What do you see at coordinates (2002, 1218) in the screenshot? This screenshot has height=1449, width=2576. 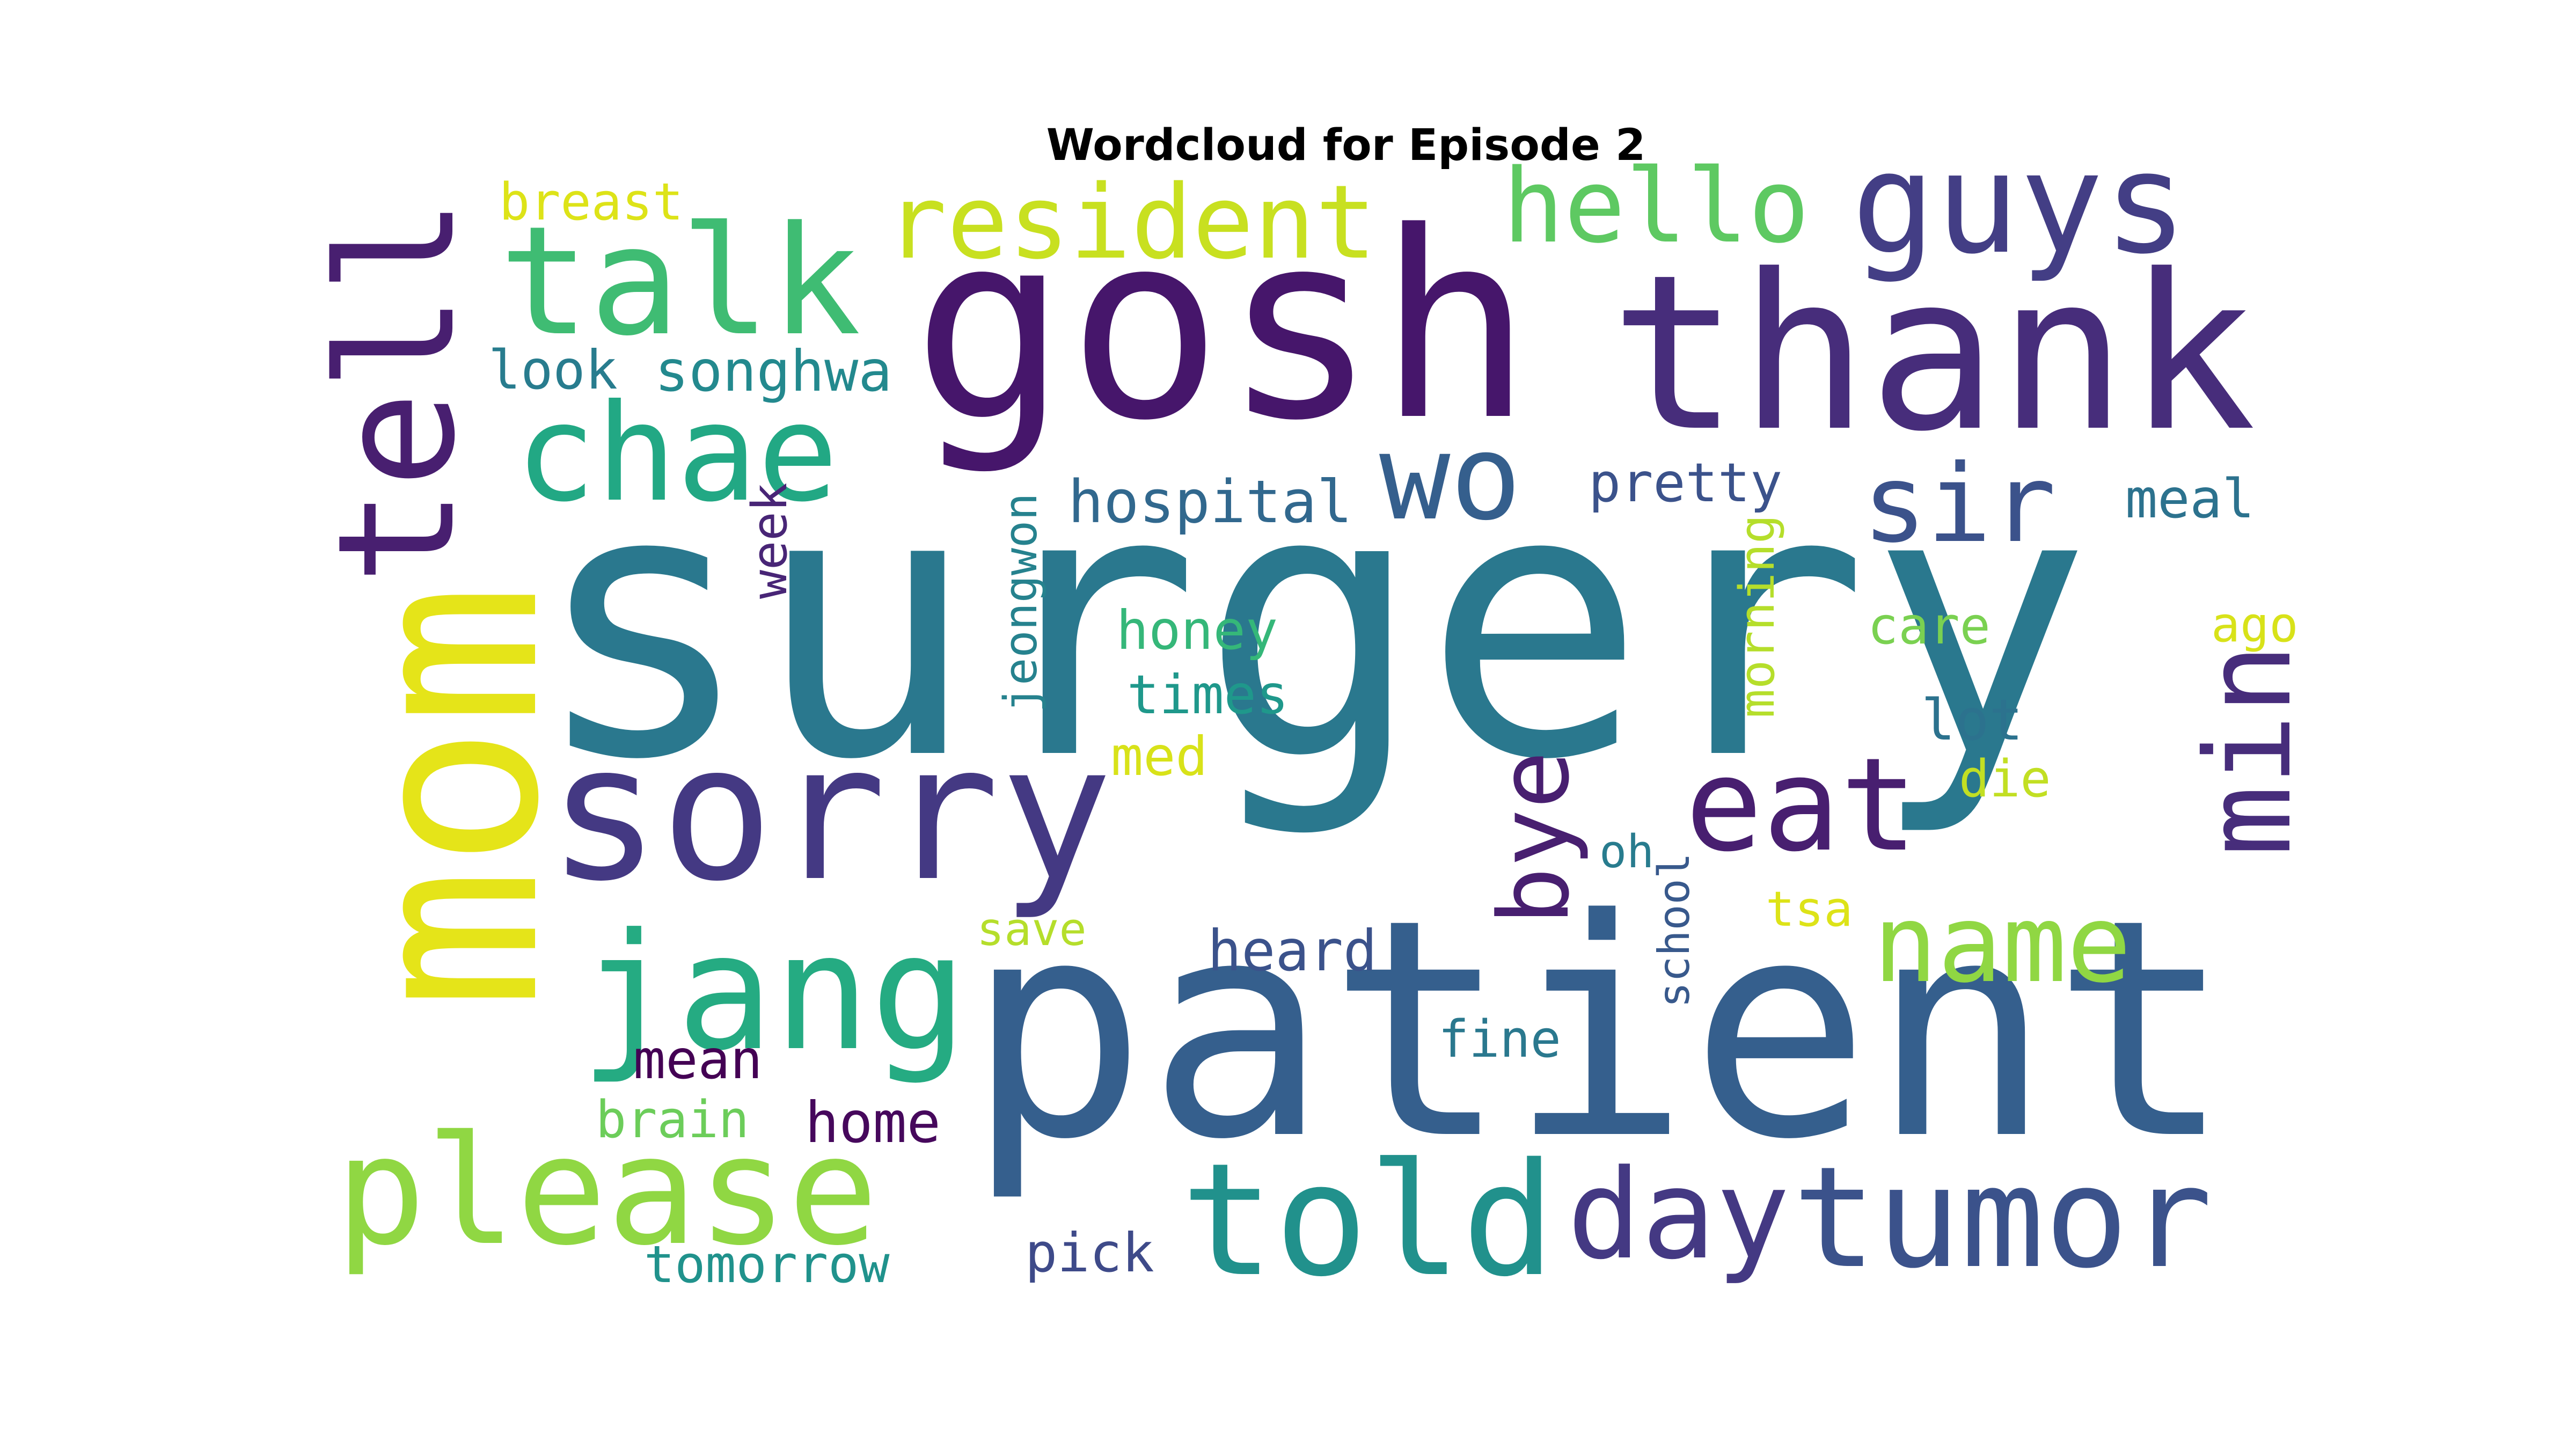 I see `word-tumor: tumor` at bounding box center [2002, 1218].